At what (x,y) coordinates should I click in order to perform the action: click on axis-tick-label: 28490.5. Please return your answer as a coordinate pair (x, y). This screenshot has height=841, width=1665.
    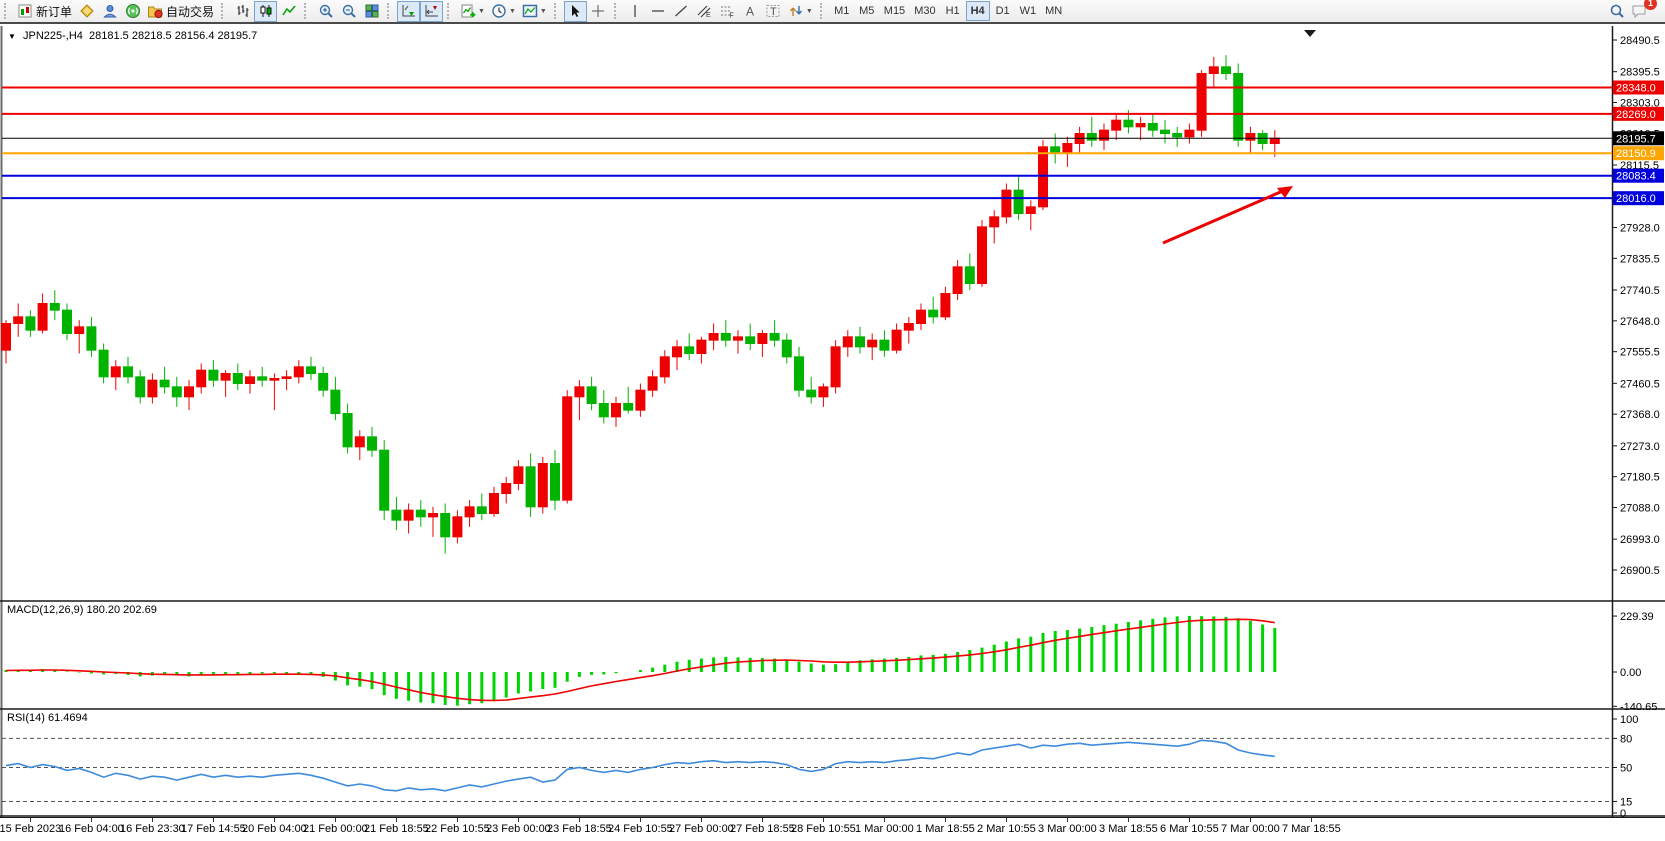
    Looking at the image, I should click on (1640, 41).